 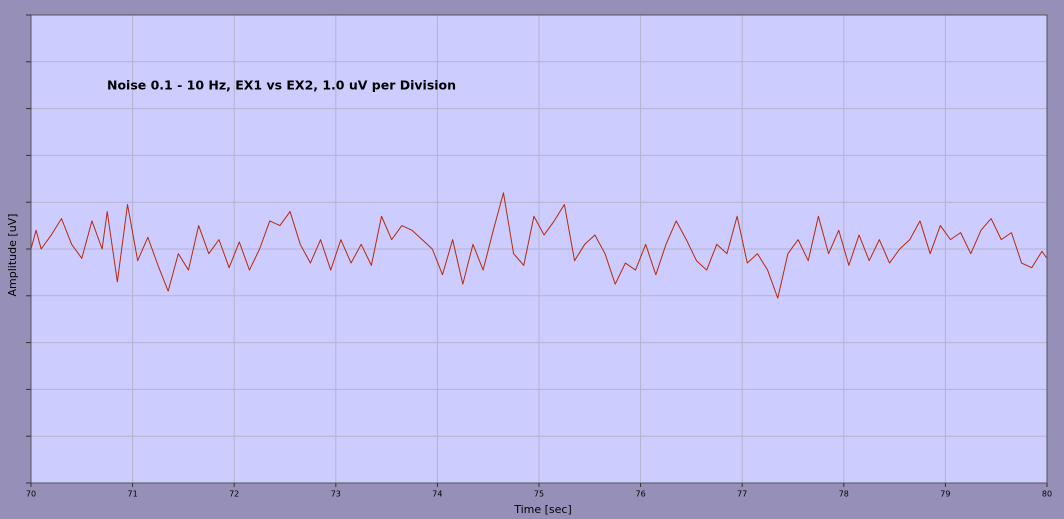 What do you see at coordinates (31, 494) in the screenshot?
I see `x-tick-label: 70` at bounding box center [31, 494].